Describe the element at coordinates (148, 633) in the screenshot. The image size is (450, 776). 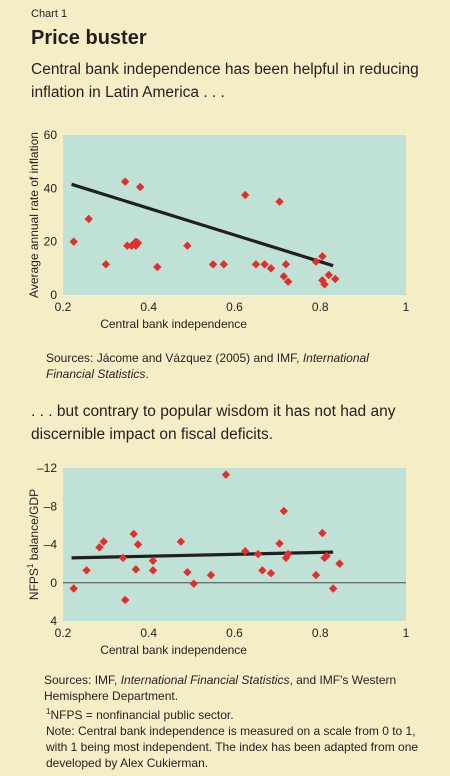
I see `c2-x-tick-label: 0.4` at that location.